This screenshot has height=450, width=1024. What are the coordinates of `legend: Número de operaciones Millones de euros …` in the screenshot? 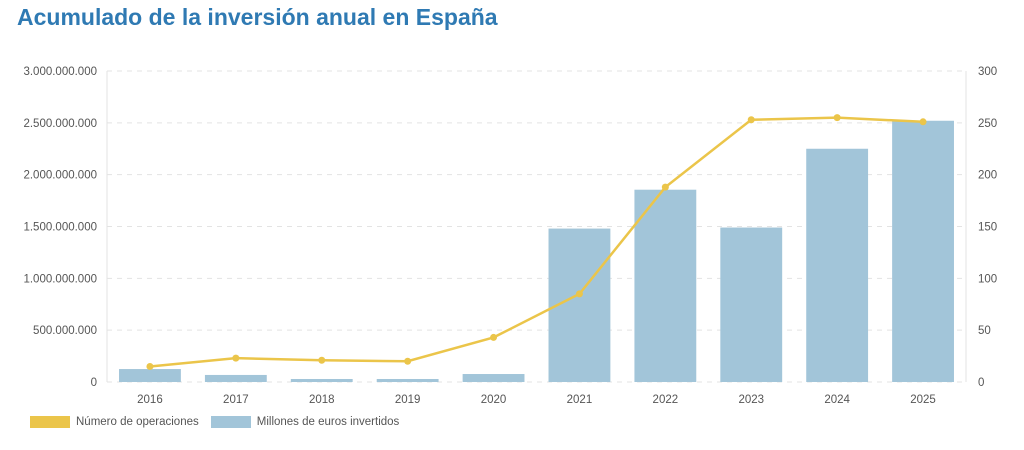 It's located at (220, 422).